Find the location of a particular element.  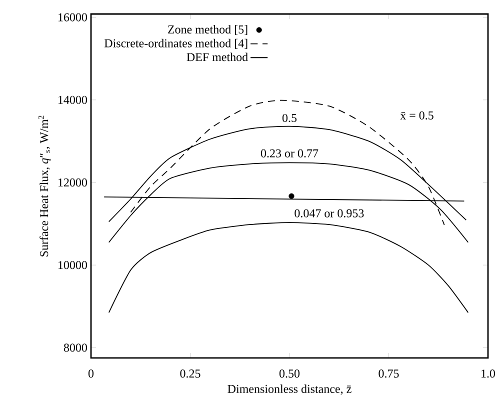

x-tick-label: 0.50 is located at coordinates (289, 374).